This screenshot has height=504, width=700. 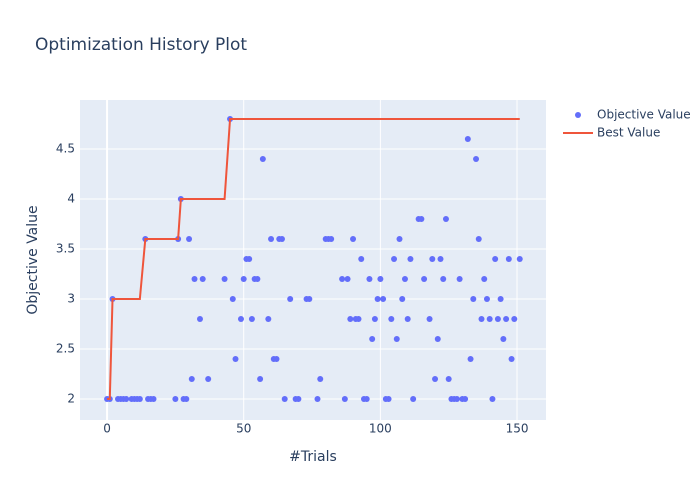 I want to click on legend-marker, so click(x=578, y=115).